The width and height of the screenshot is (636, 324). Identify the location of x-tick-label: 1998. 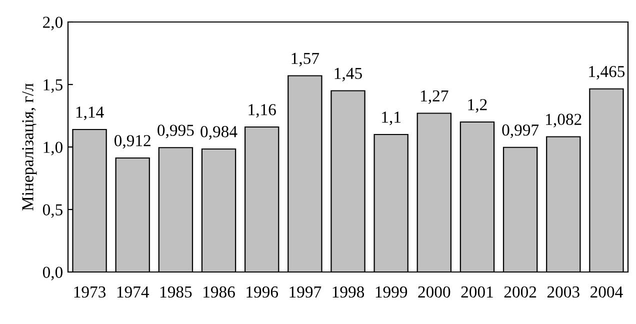
(348, 292).